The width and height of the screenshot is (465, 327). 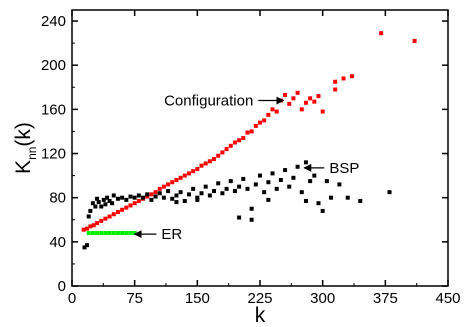 What do you see at coordinates (23, 134) in the screenshot?
I see `y-axis-title-tail: (k)` at bounding box center [23, 134].